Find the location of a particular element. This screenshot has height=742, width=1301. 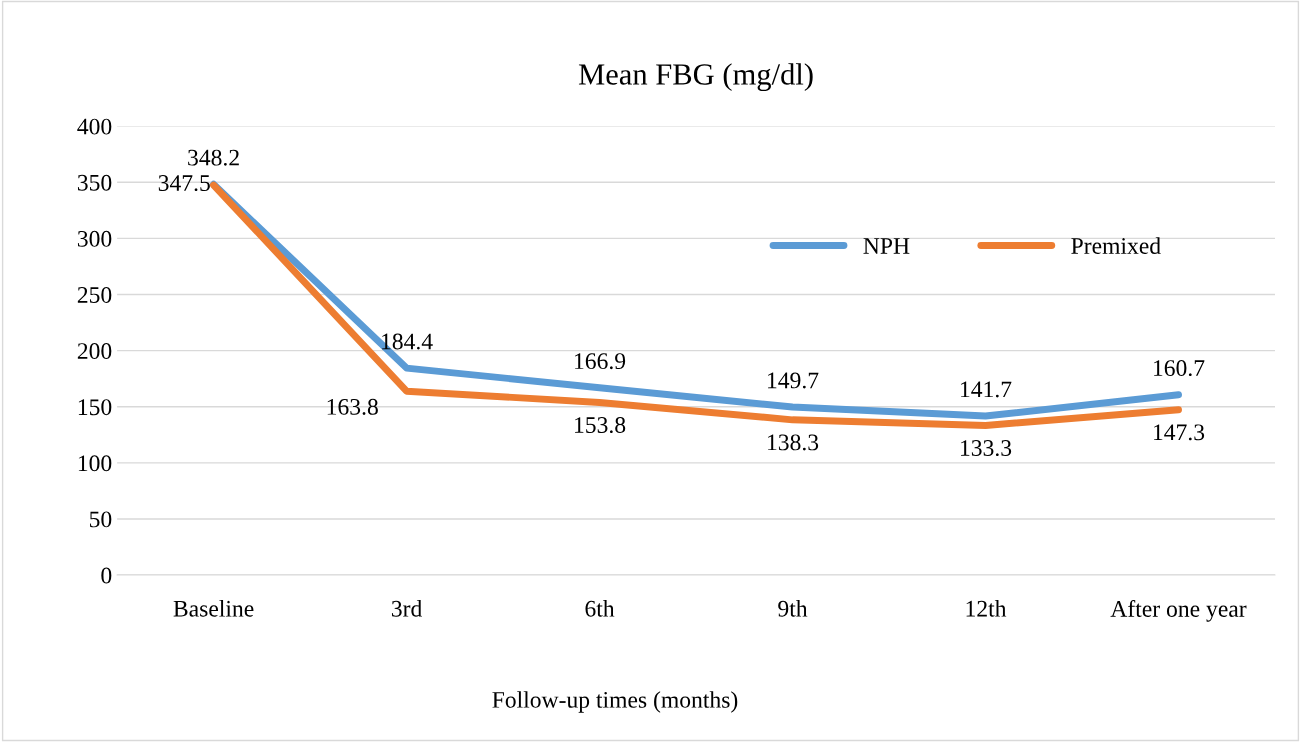

data-label: 348.2 is located at coordinates (213, 157).